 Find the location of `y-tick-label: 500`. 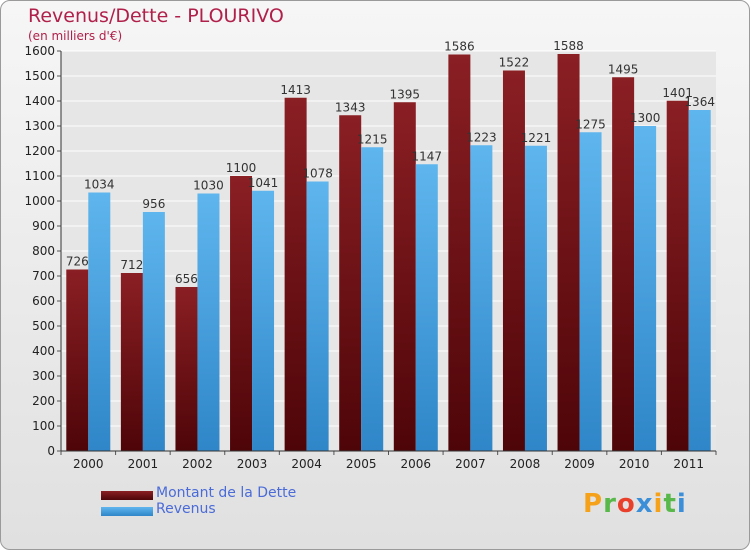

y-tick-label: 500 is located at coordinates (43, 326).